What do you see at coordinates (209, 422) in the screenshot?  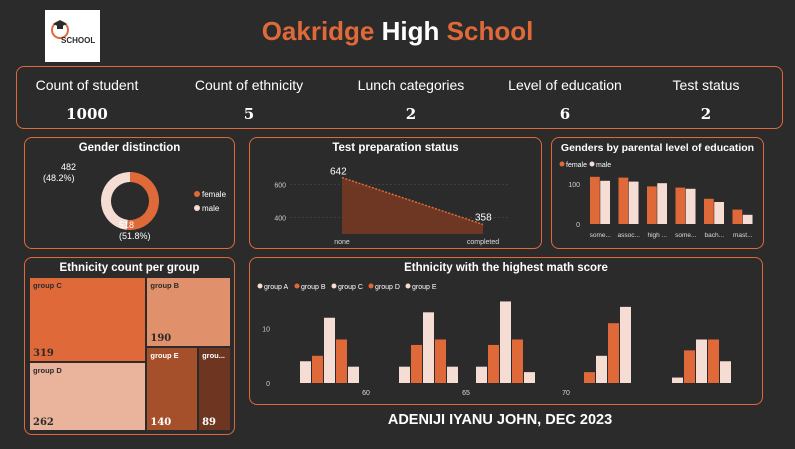 I see `treemap-value: 89` at bounding box center [209, 422].